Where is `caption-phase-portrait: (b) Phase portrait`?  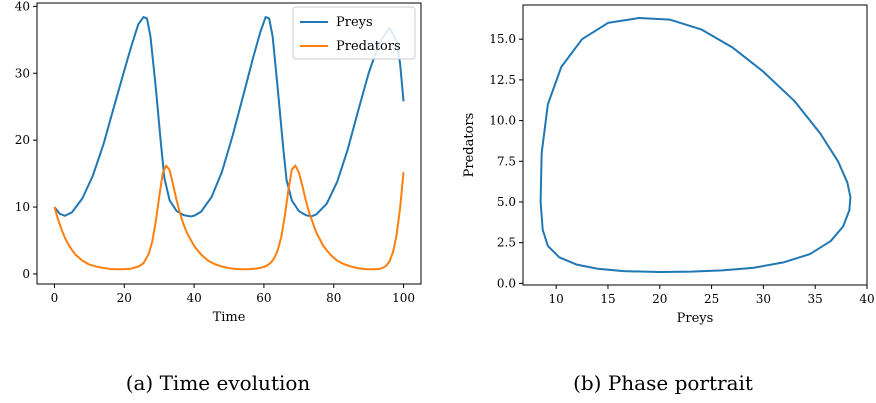
caption-phase-portrait: (b) Phase portrait is located at coordinates (663, 383).